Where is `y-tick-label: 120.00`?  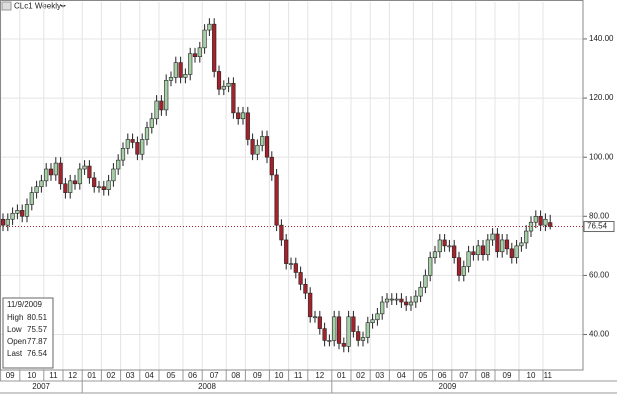
y-tick-label: 120.00 is located at coordinates (601, 97).